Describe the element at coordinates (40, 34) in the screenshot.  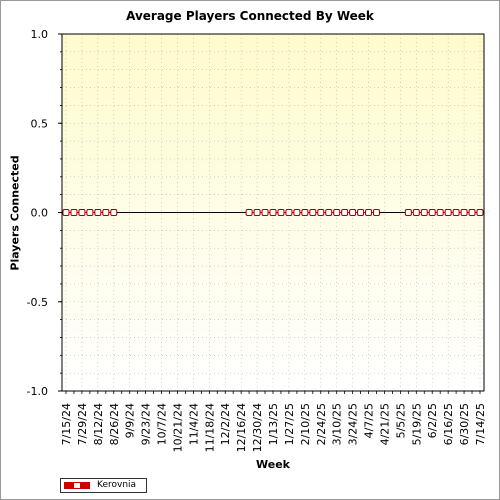
I see `y-tick-label: 1.0` at that location.